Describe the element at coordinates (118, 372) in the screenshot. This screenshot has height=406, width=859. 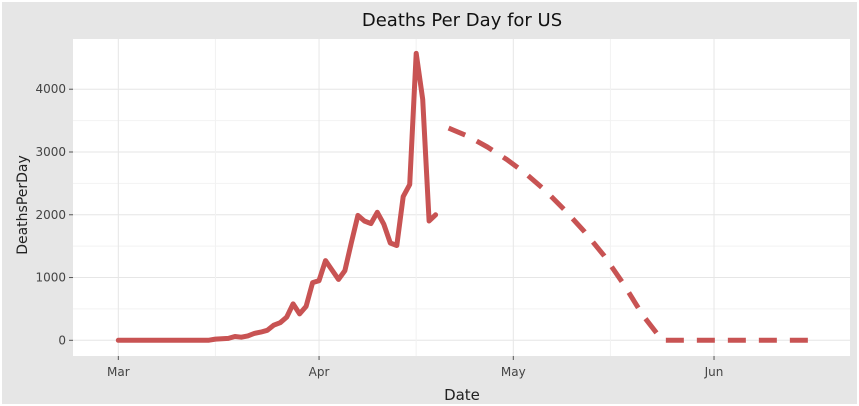
I see `x-tick-label: Mar` at that location.